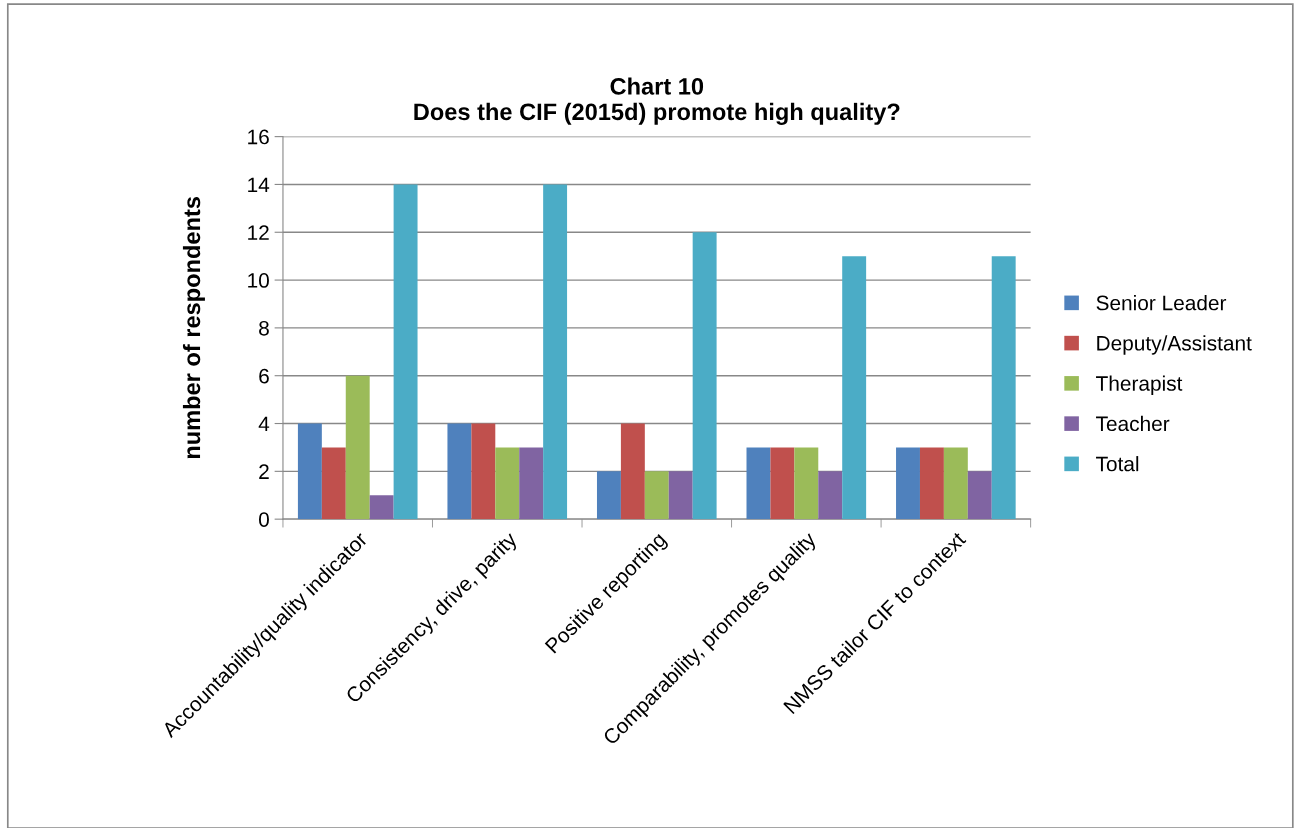  Describe the element at coordinates (259, 184) in the screenshot. I see `y-tick-label: 14` at that location.